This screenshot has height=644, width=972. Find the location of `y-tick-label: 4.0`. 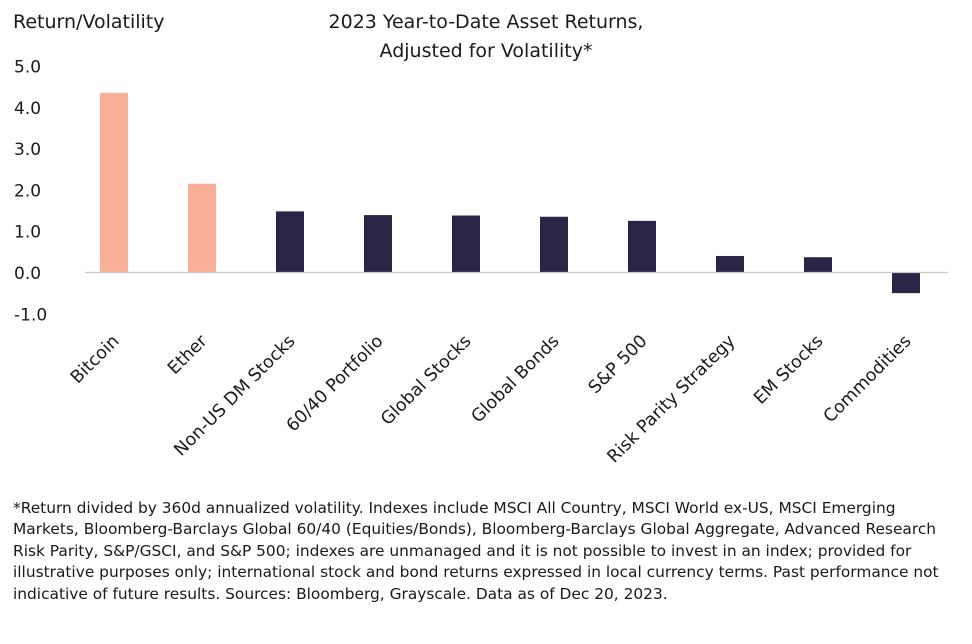

y-tick-label: 4.0 is located at coordinates (27, 109).